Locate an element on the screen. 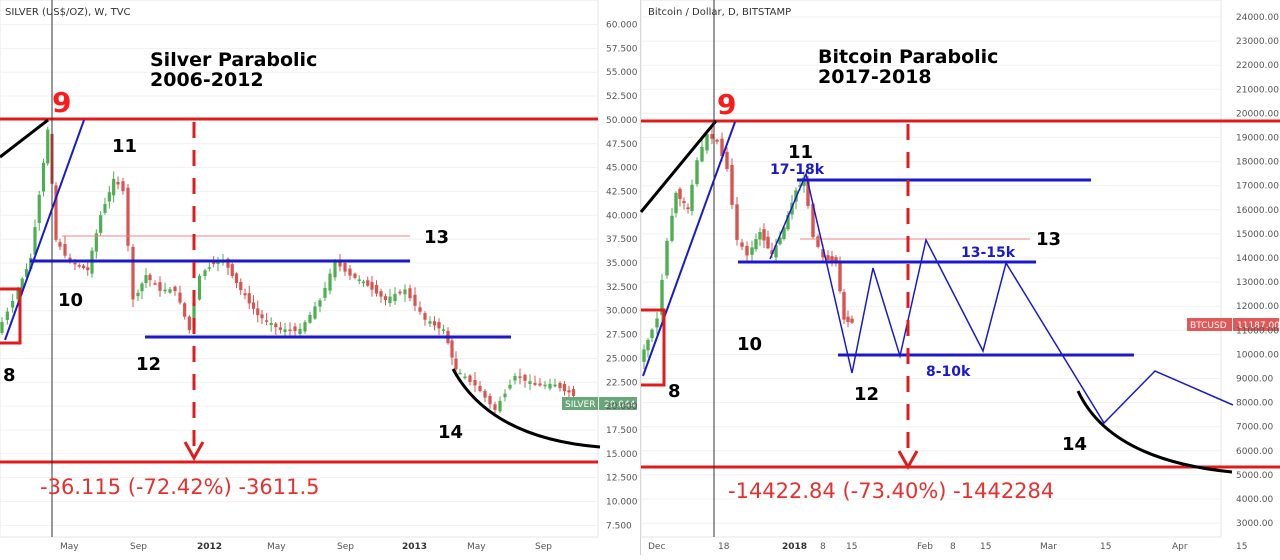  btc-title: Bitcoin Parabolic is located at coordinates (908, 57).